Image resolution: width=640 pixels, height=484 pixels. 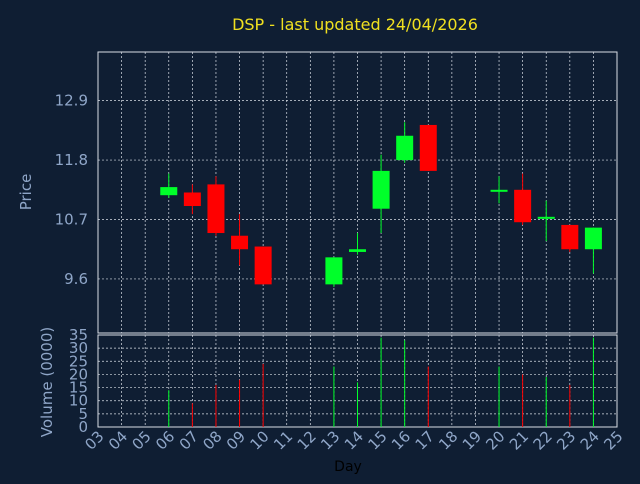 What do you see at coordinates (495, 440) in the screenshot?
I see `day-tick-label: 20` at bounding box center [495, 440].